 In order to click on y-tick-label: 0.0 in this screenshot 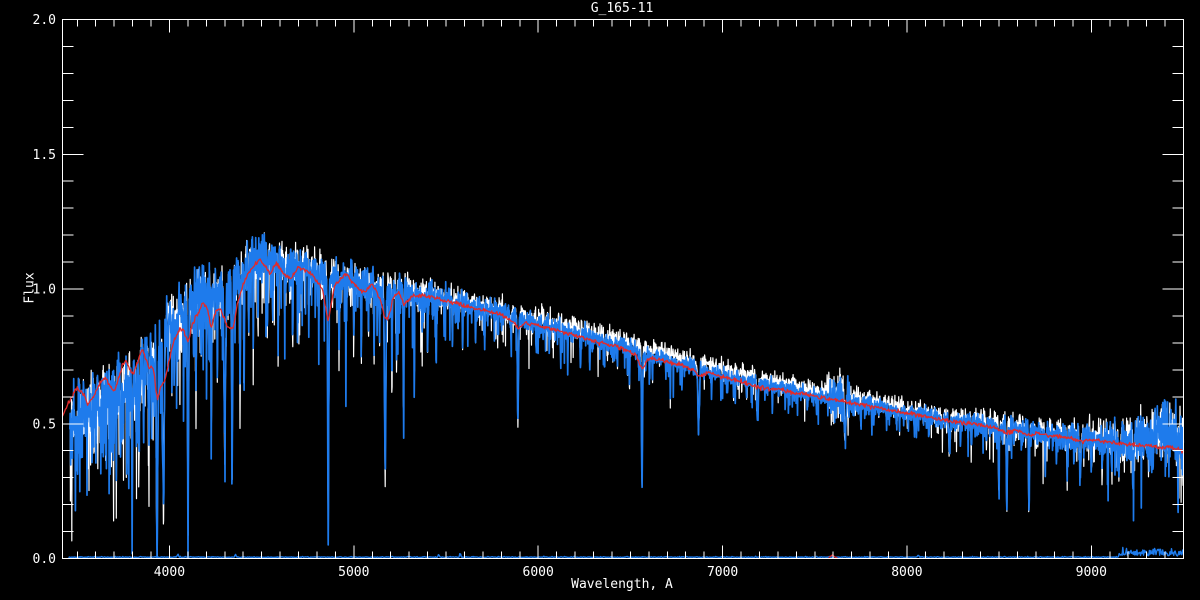, I will do `click(44, 559)`.